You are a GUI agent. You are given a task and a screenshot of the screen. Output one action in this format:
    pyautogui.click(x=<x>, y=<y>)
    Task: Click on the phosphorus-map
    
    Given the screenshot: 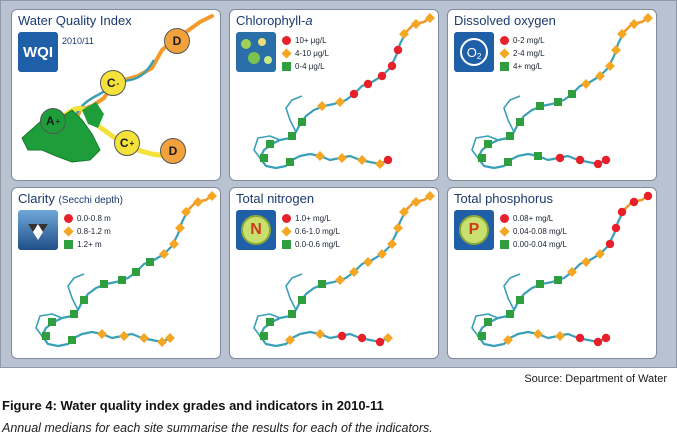 What is the action you would take?
    pyautogui.click(x=562, y=269)
    